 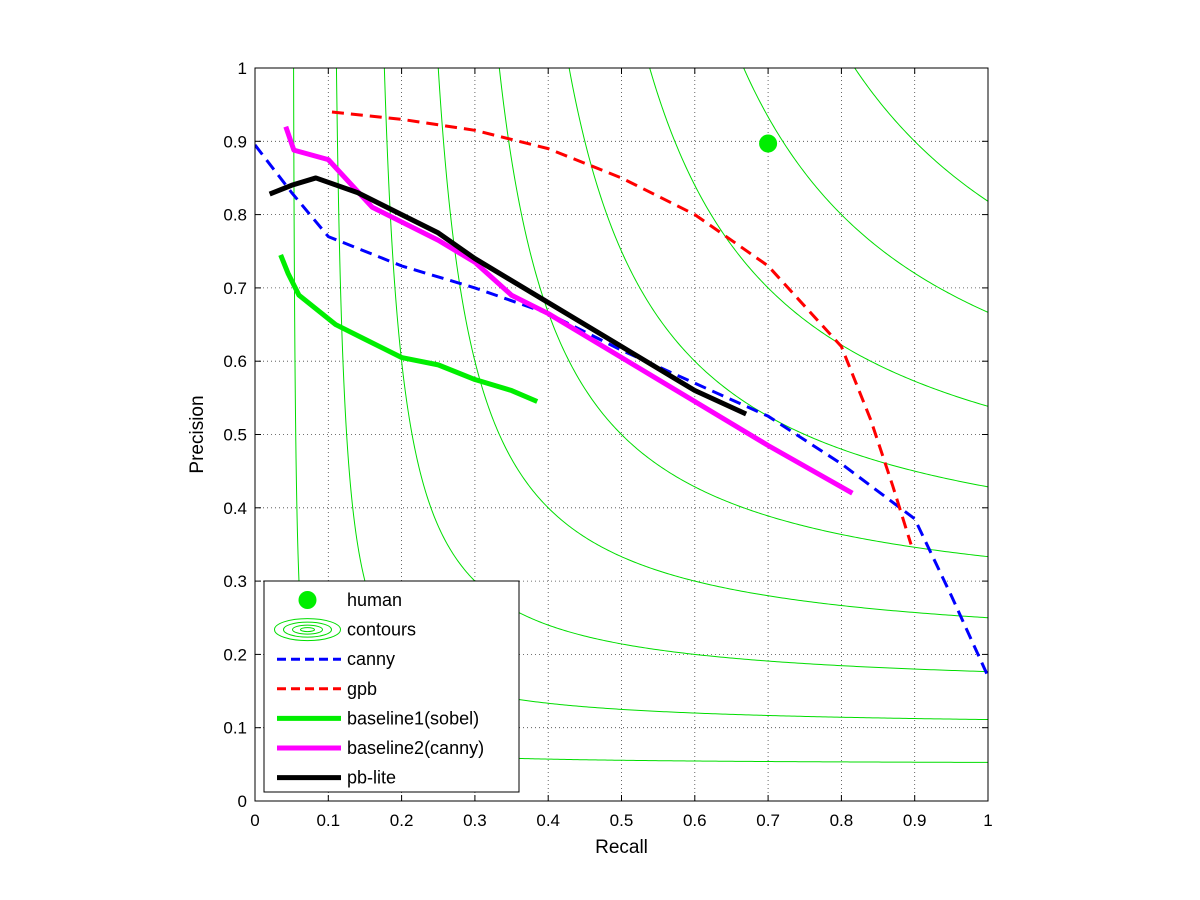 I want to click on x-tick-label: 0.9, so click(x=915, y=820).